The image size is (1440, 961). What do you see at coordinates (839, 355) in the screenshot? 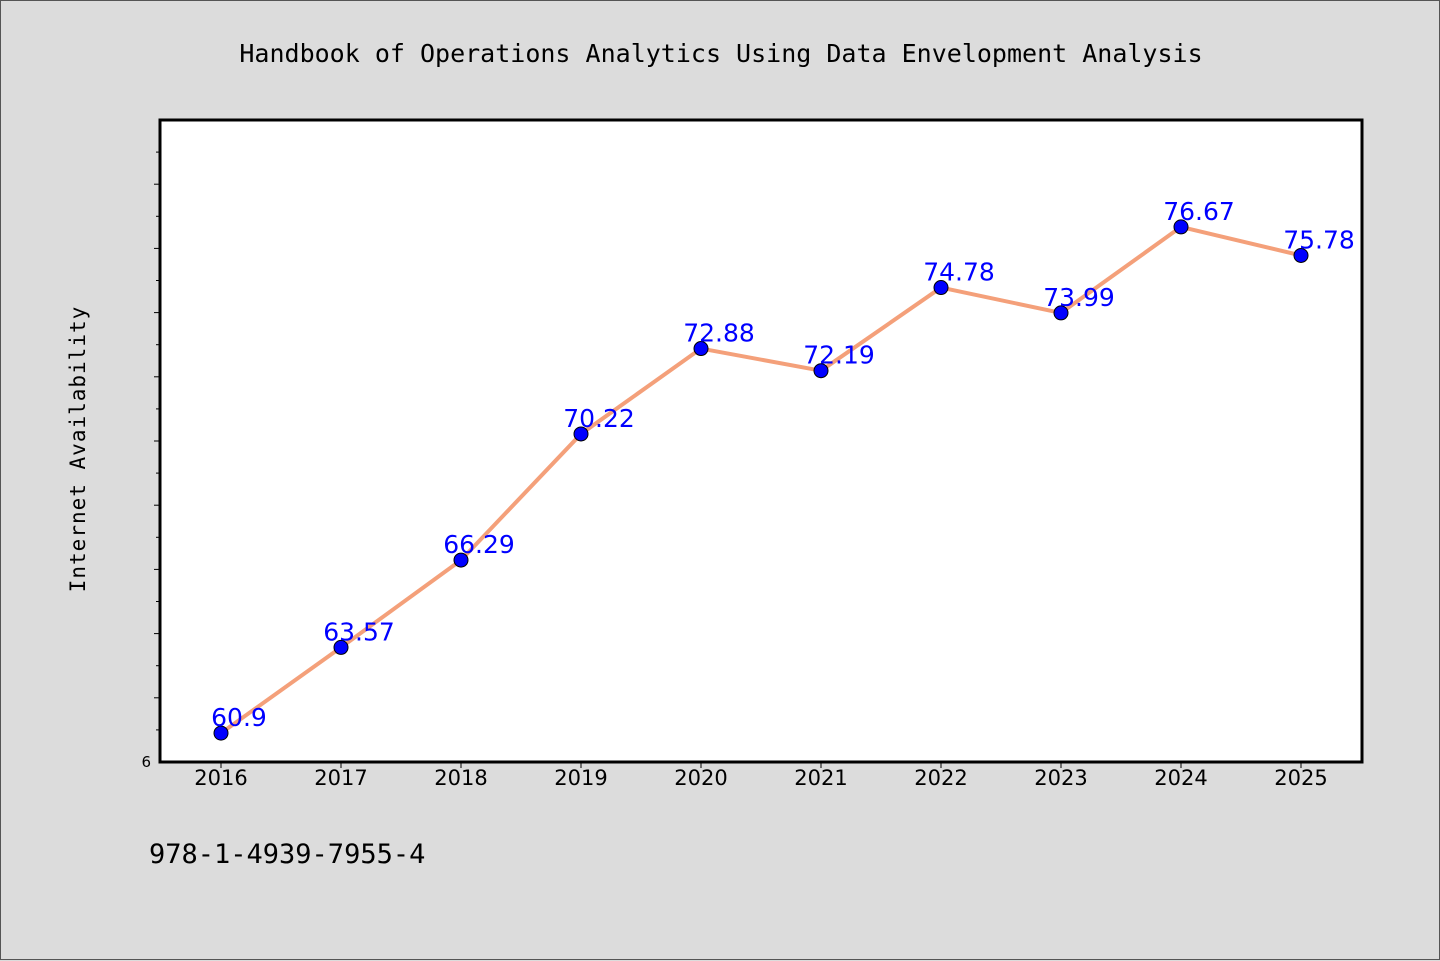
I see `data-label: 72.19` at bounding box center [839, 355].